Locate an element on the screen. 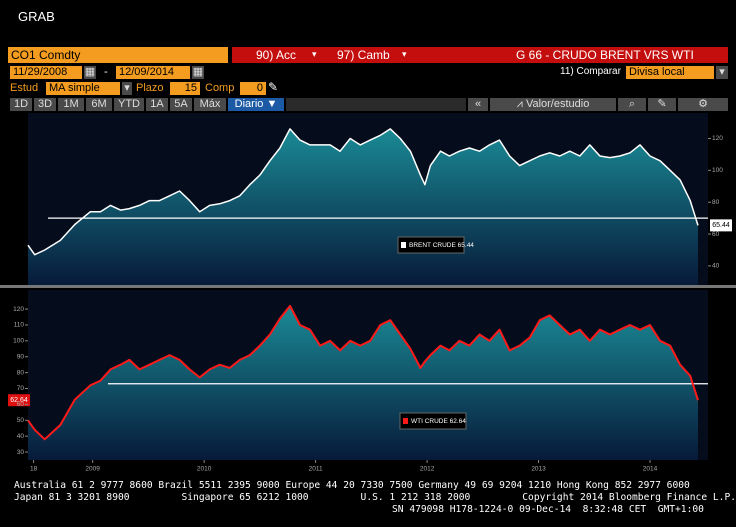 The image size is (736, 527). x-tick-label: 2010 is located at coordinates (204, 469).